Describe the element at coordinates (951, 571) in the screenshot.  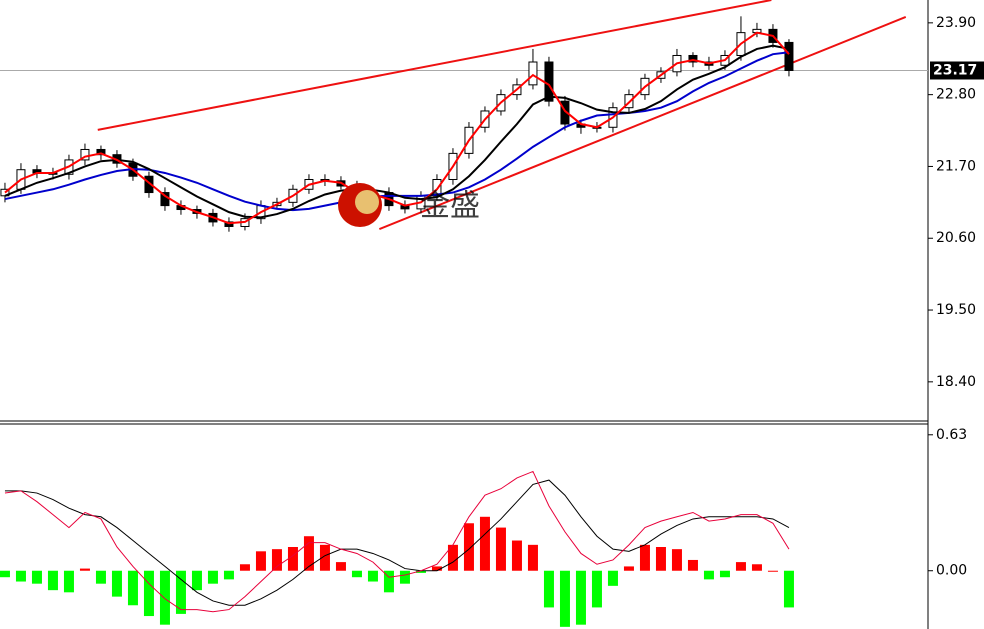
I see `y-tick-label: 0.00` at that location.